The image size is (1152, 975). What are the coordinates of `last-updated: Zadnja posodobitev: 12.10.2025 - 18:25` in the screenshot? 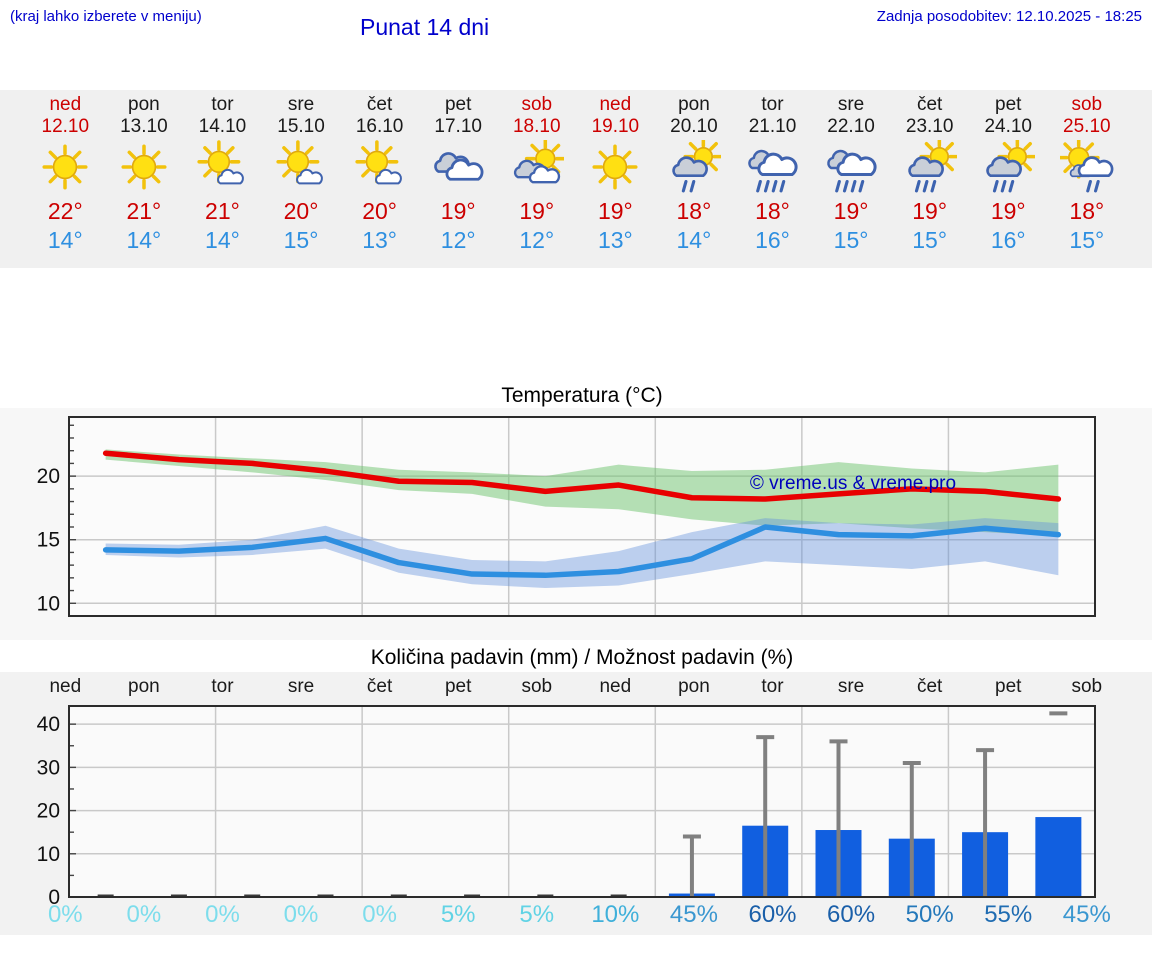 It's located at (1009, 16).